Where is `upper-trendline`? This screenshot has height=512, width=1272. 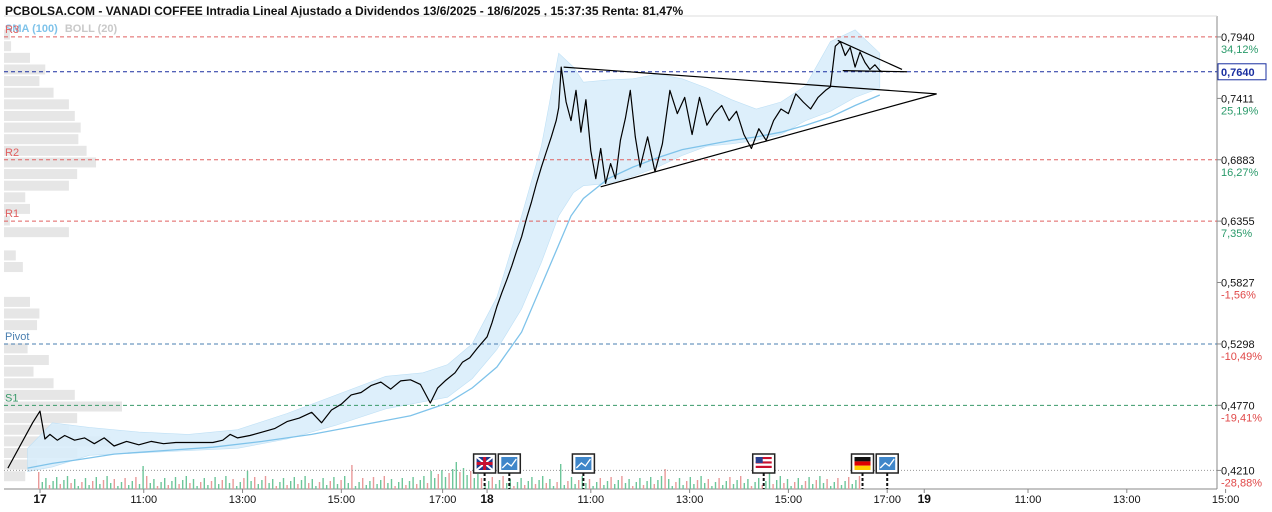 upper-trendline is located at coordinates (750, 80).